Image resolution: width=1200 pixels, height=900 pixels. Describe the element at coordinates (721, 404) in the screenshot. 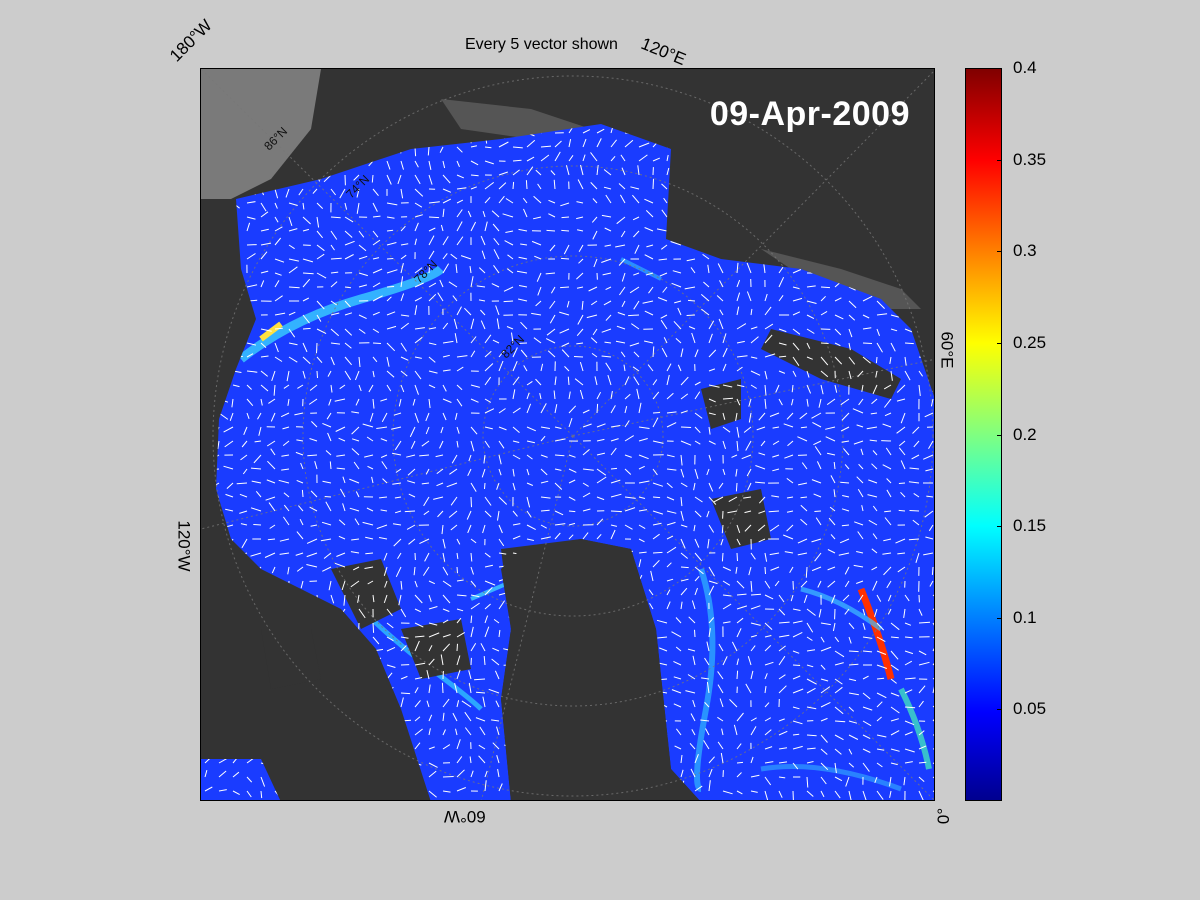

I see `franz-josef-land` at that location.